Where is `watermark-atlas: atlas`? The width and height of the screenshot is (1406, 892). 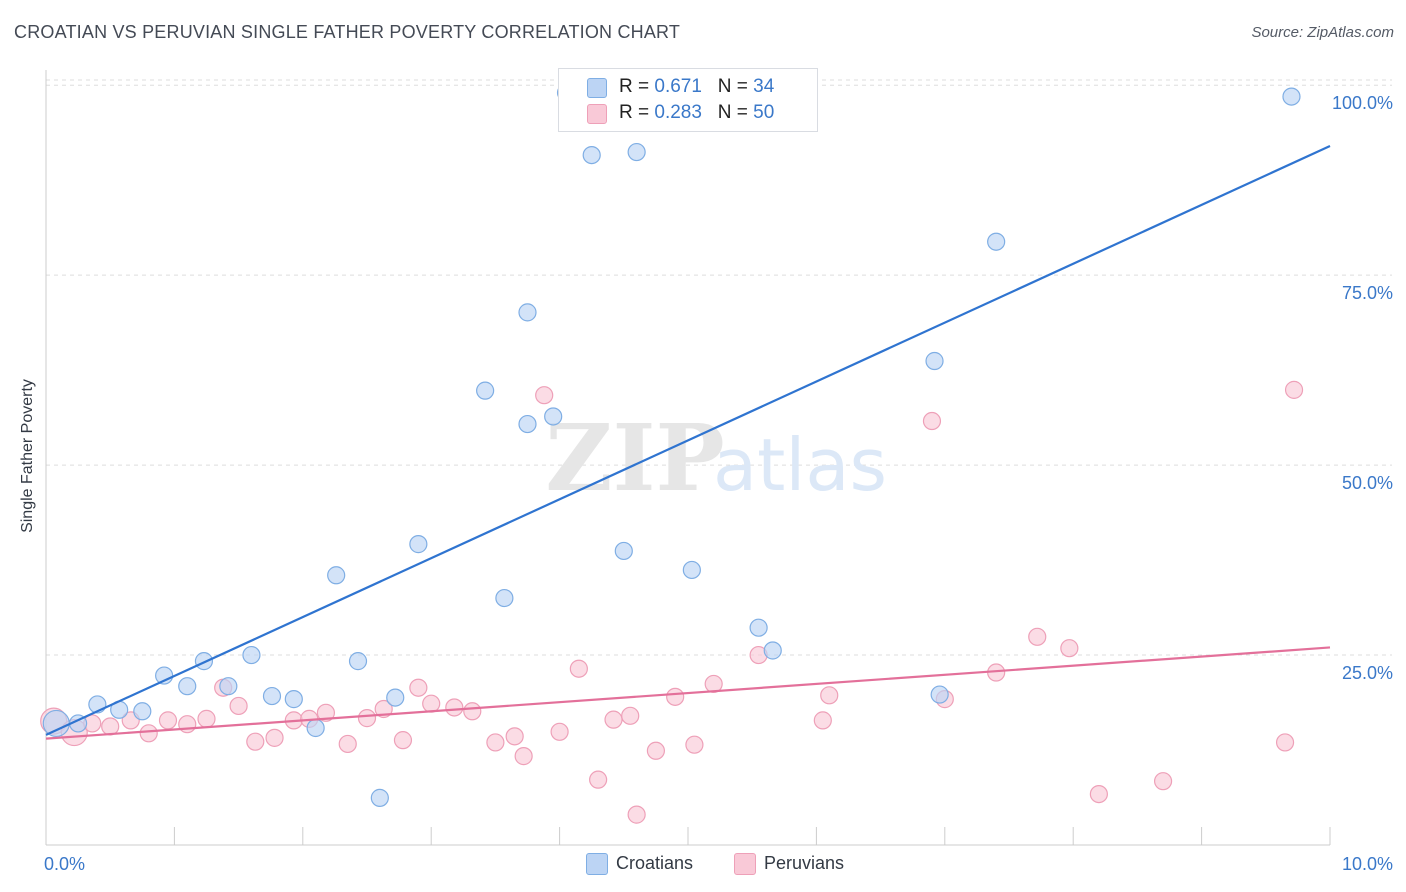
watermark-atlas: atlas is located at coordinates (800, 465).